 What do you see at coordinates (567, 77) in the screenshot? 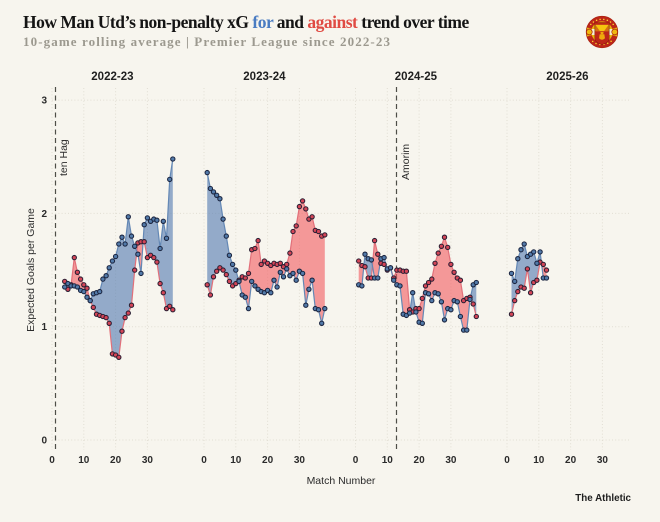
I see `svg-text: 2025-26` at bounding box center [567, 77].